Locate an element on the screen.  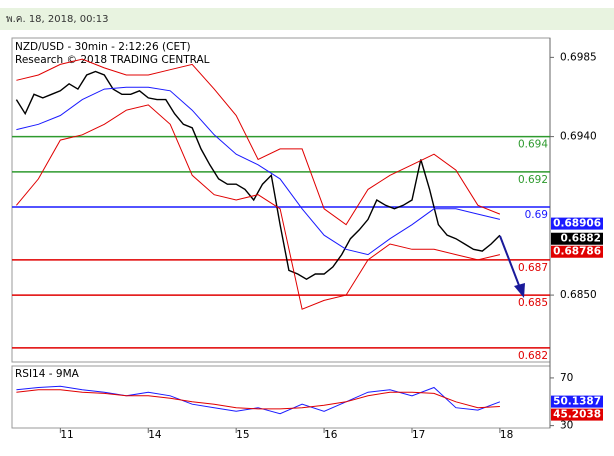
forecast-arrowhead is located at coordinates (519, 290).